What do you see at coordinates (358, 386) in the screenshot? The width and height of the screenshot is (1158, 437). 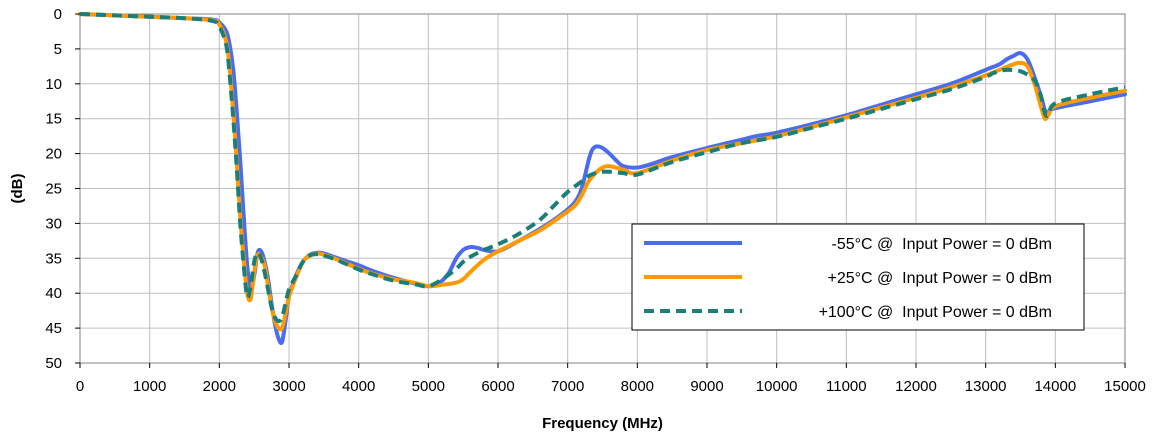 I see `x-tick-label: 4000` at bounding box center [358, 386].